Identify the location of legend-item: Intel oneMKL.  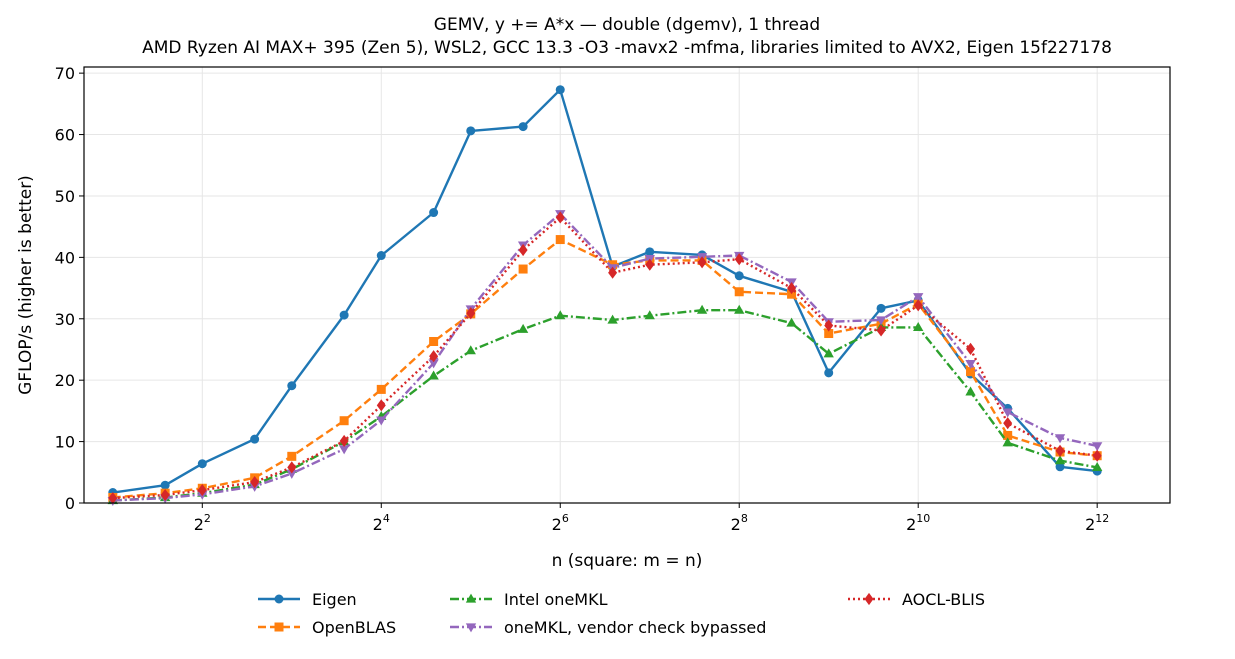
(529, 599).